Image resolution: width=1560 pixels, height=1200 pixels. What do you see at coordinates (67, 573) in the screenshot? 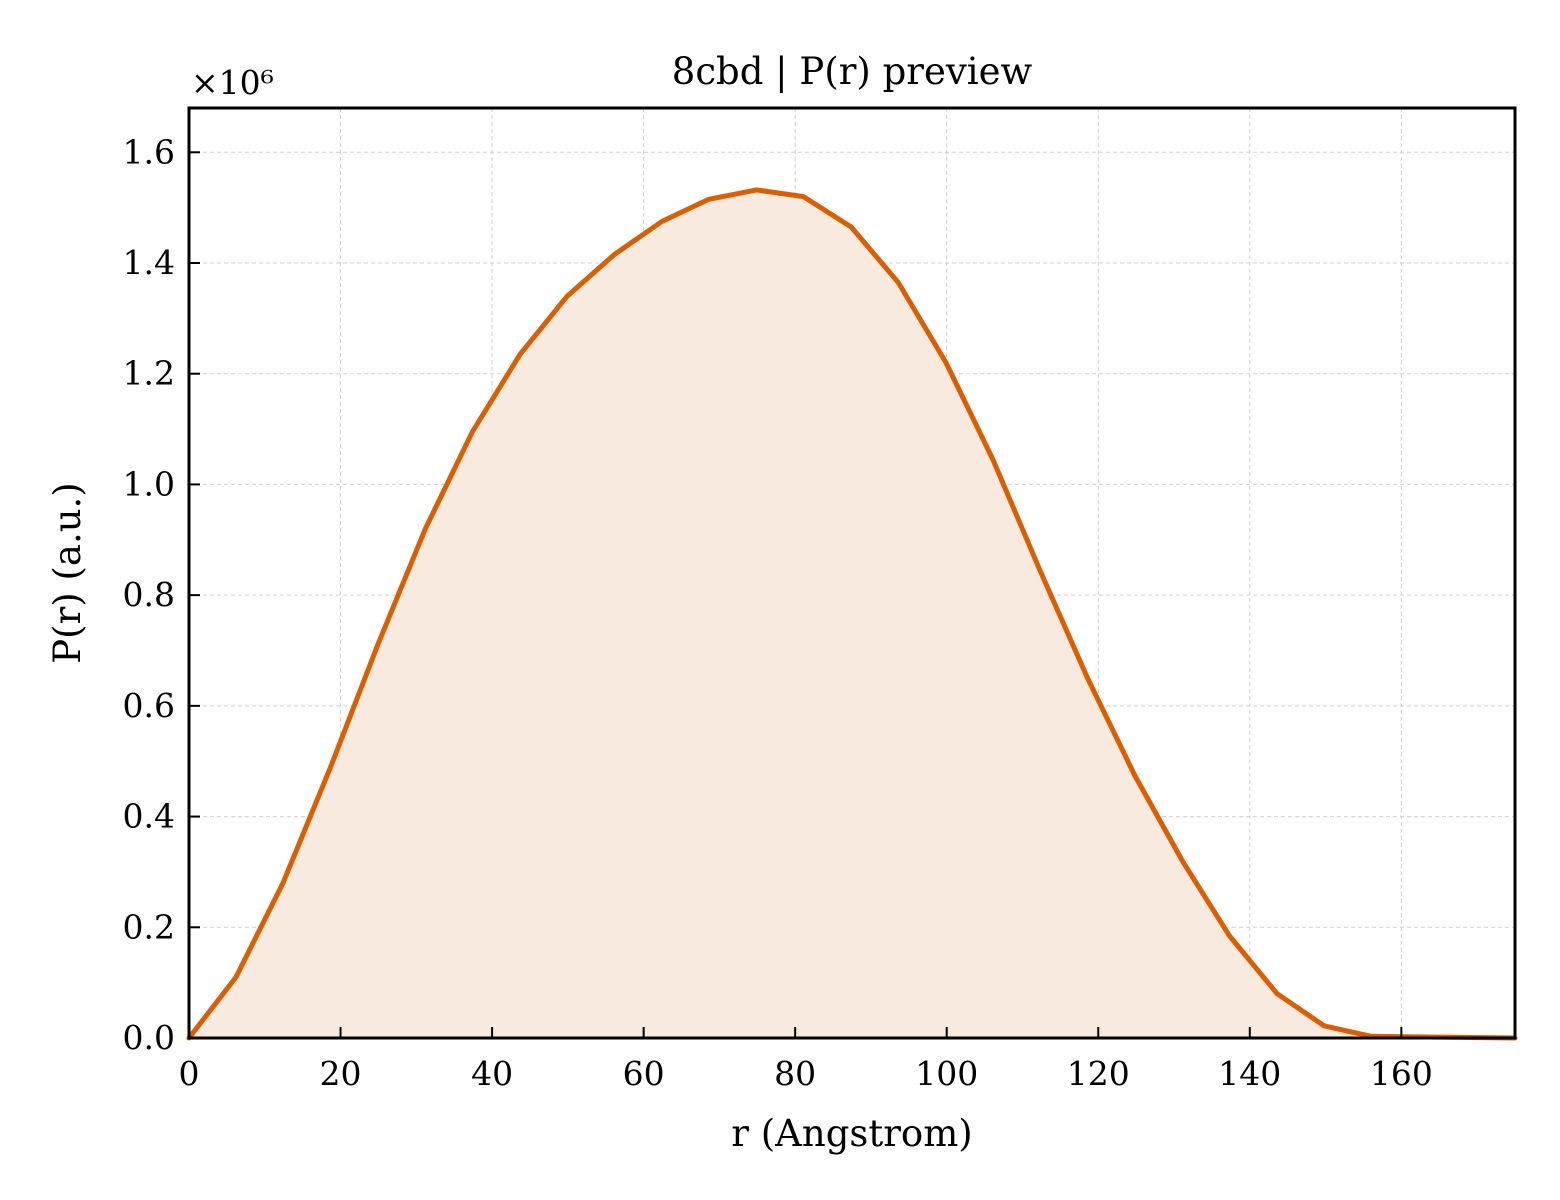
I see `y-axis-label: P(r) (a.u.)` at bounding box center [67, 573].